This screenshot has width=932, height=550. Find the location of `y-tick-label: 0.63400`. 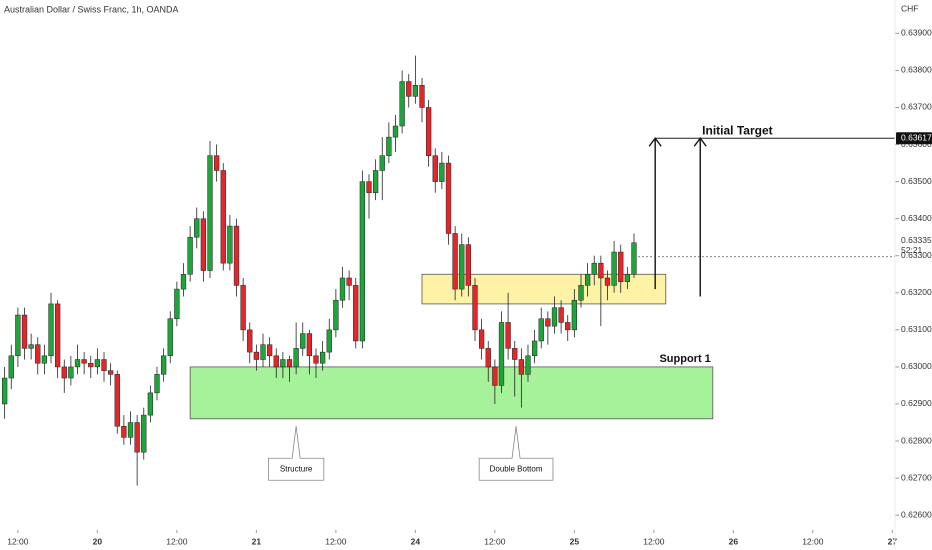

y-tick-label: 0.63400 is located at coordinates (916, 218).